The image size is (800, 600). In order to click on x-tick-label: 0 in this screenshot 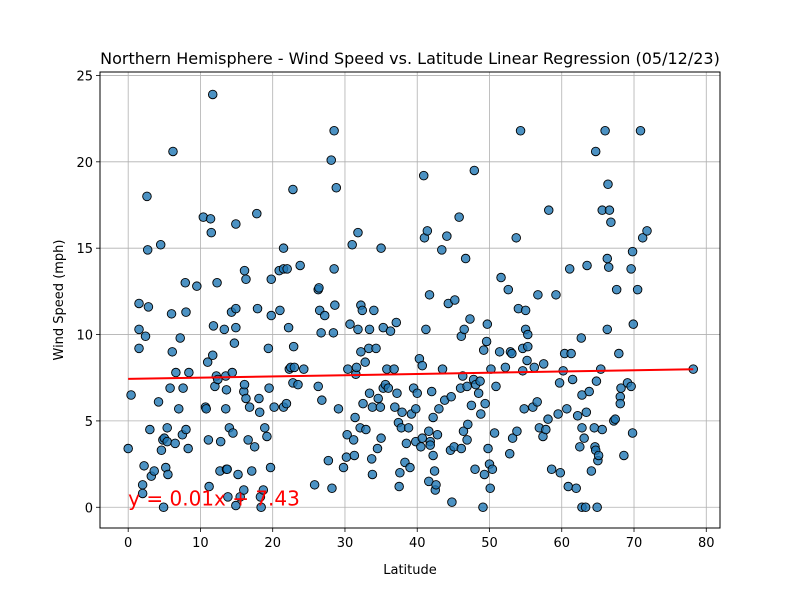, I will do `click(128, 543)`.